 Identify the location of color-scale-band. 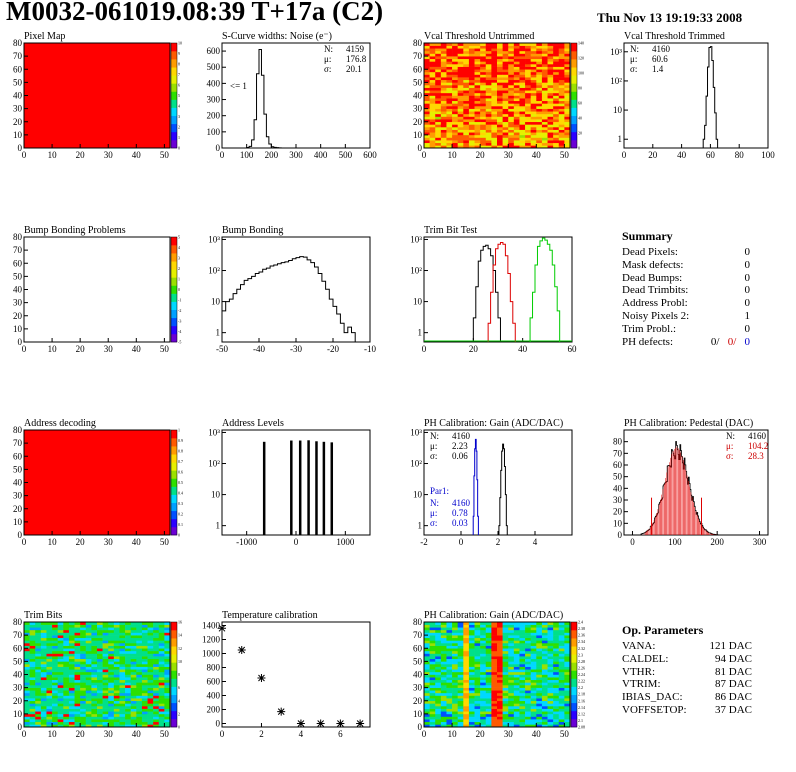
(174, 498).